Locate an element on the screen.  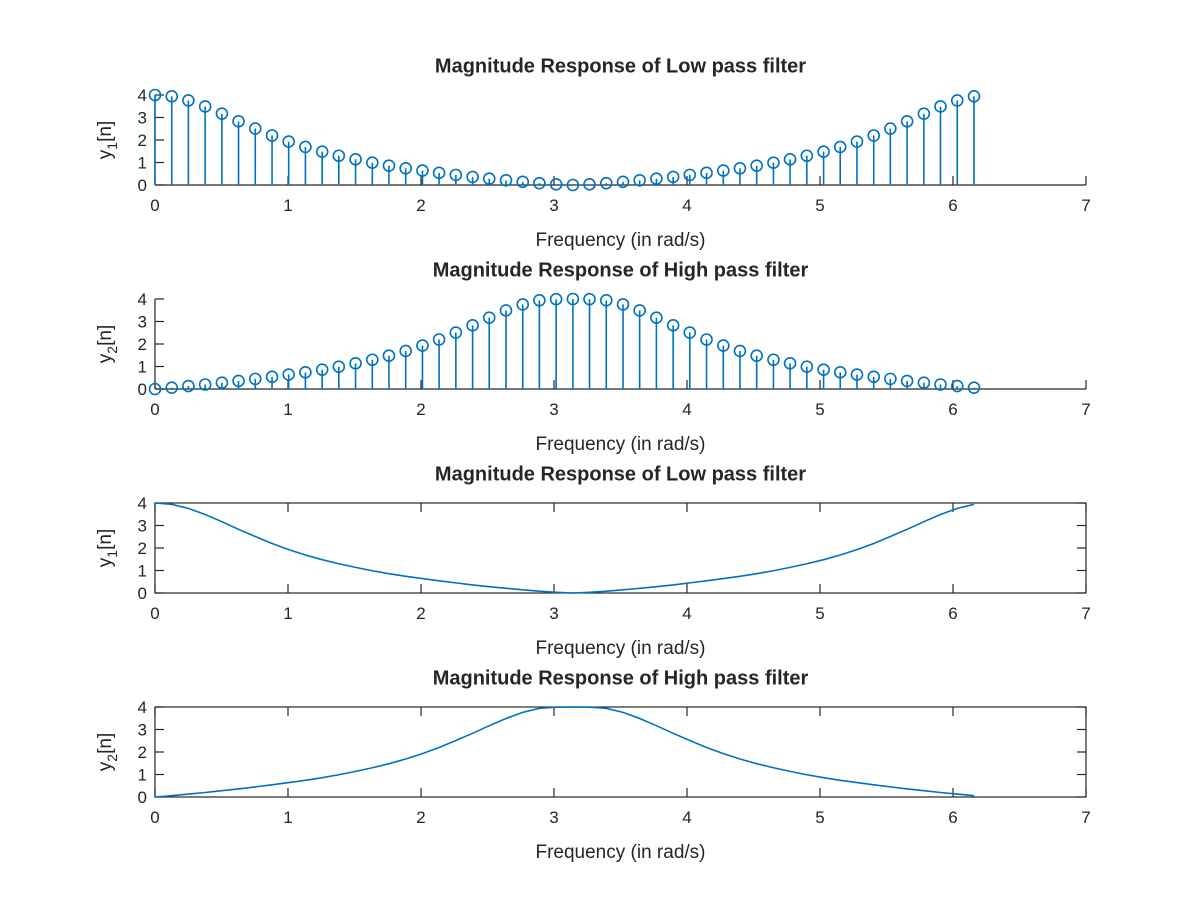
x-tick-label: 6 is located at coordinates (952, 613).